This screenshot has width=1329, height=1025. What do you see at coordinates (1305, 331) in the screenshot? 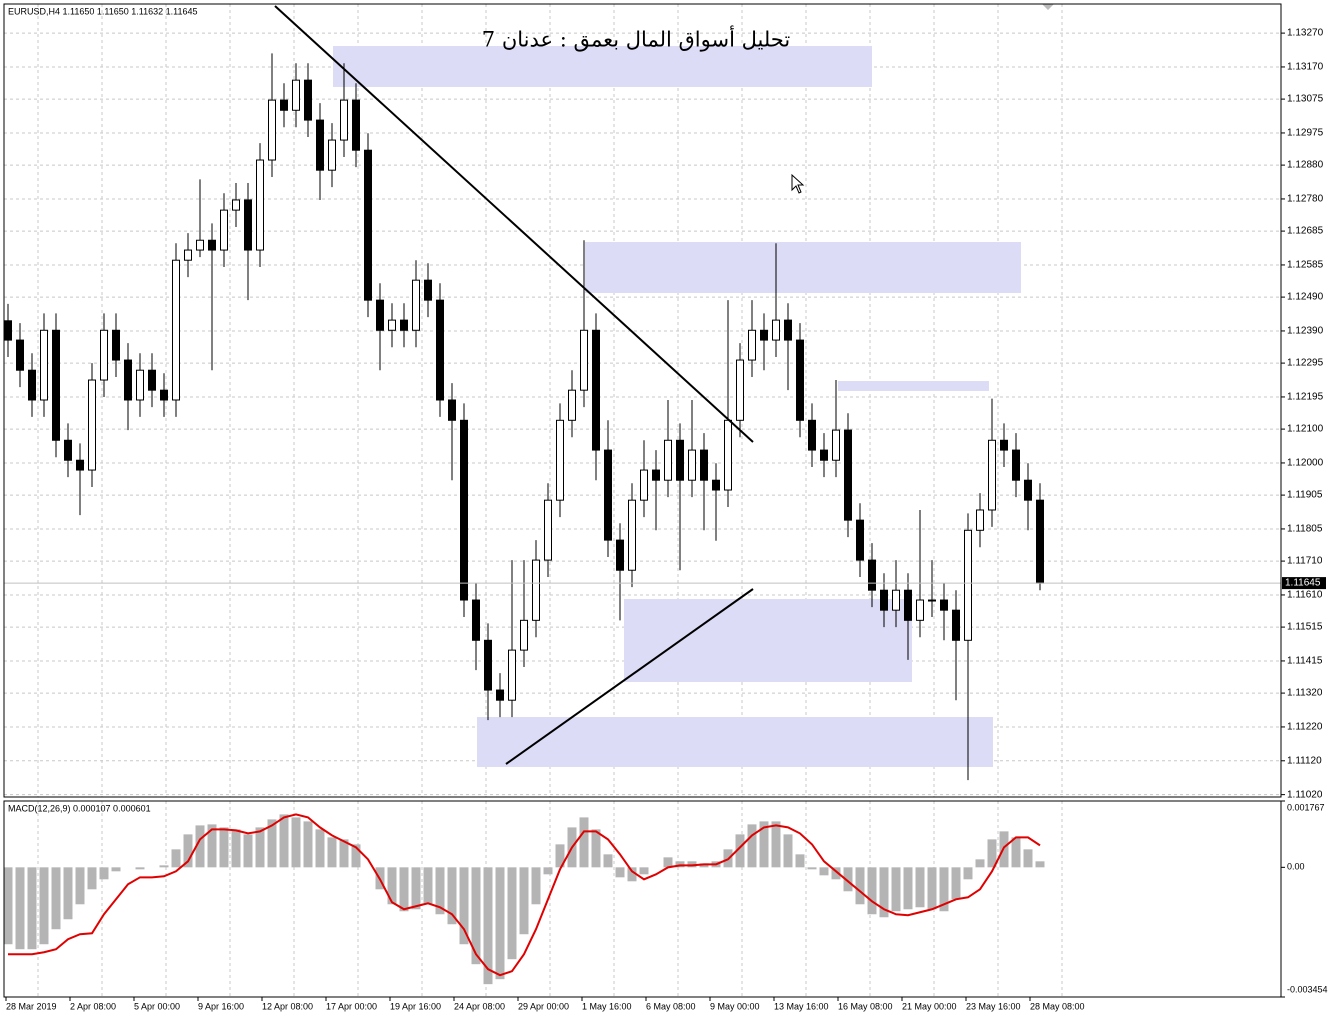
I see `y-tick-label: 1.12390` at bounding box center [1305, 331].